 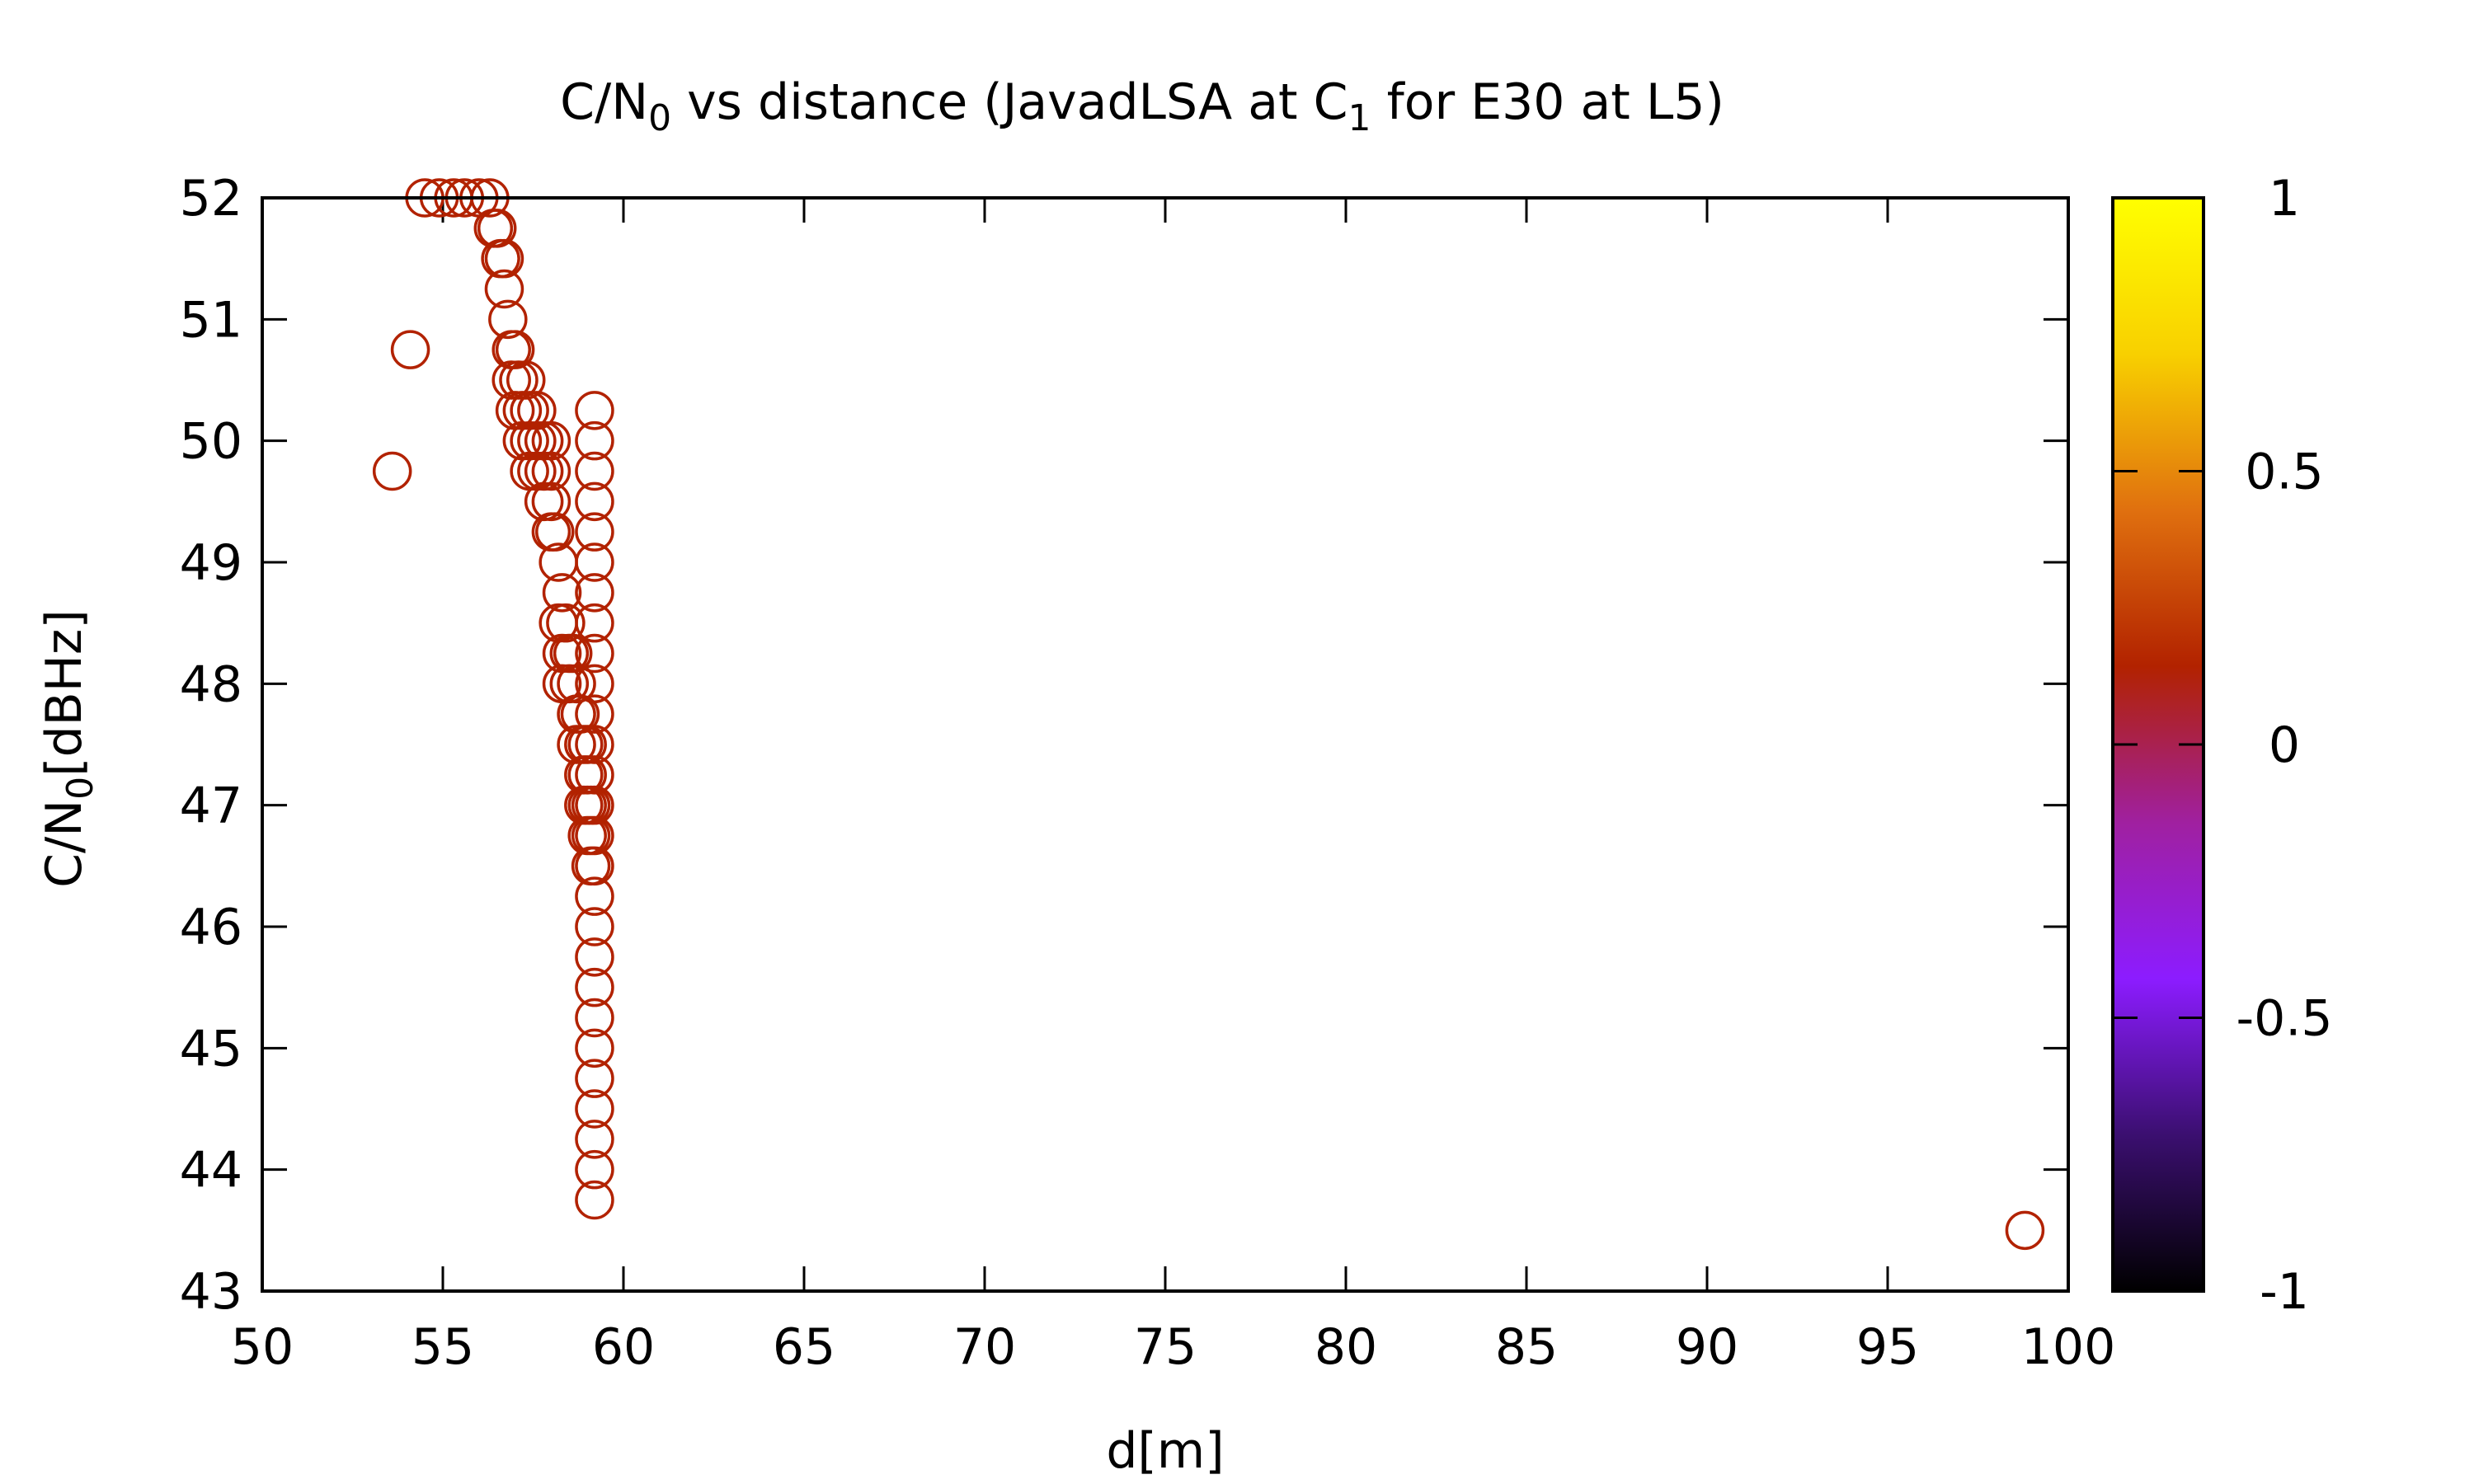 I want to click on x-tick-label: 100, so click(x=2068, y=1347).